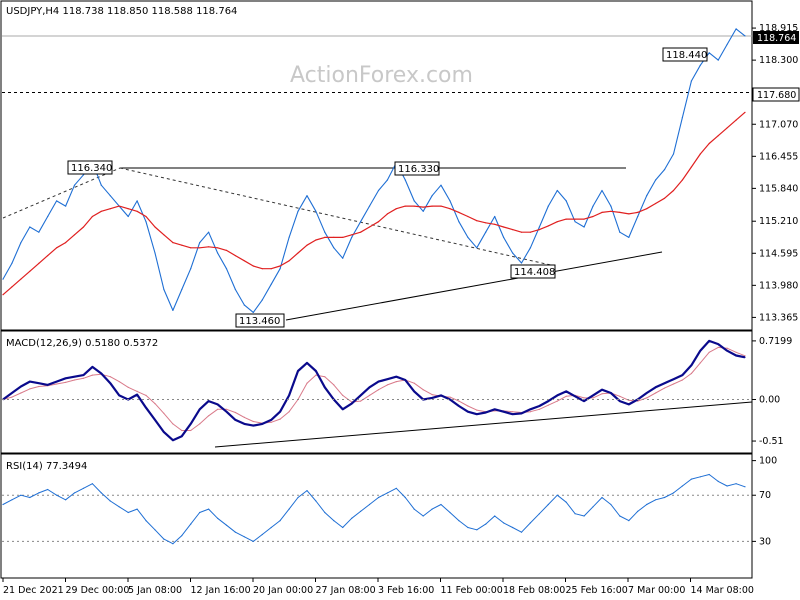 The image size is (800, 600). What do you see at coordinates (686, 55) in the screenshot?
I see `annotation-118440: 118.440` at bounding box center [686, 55].